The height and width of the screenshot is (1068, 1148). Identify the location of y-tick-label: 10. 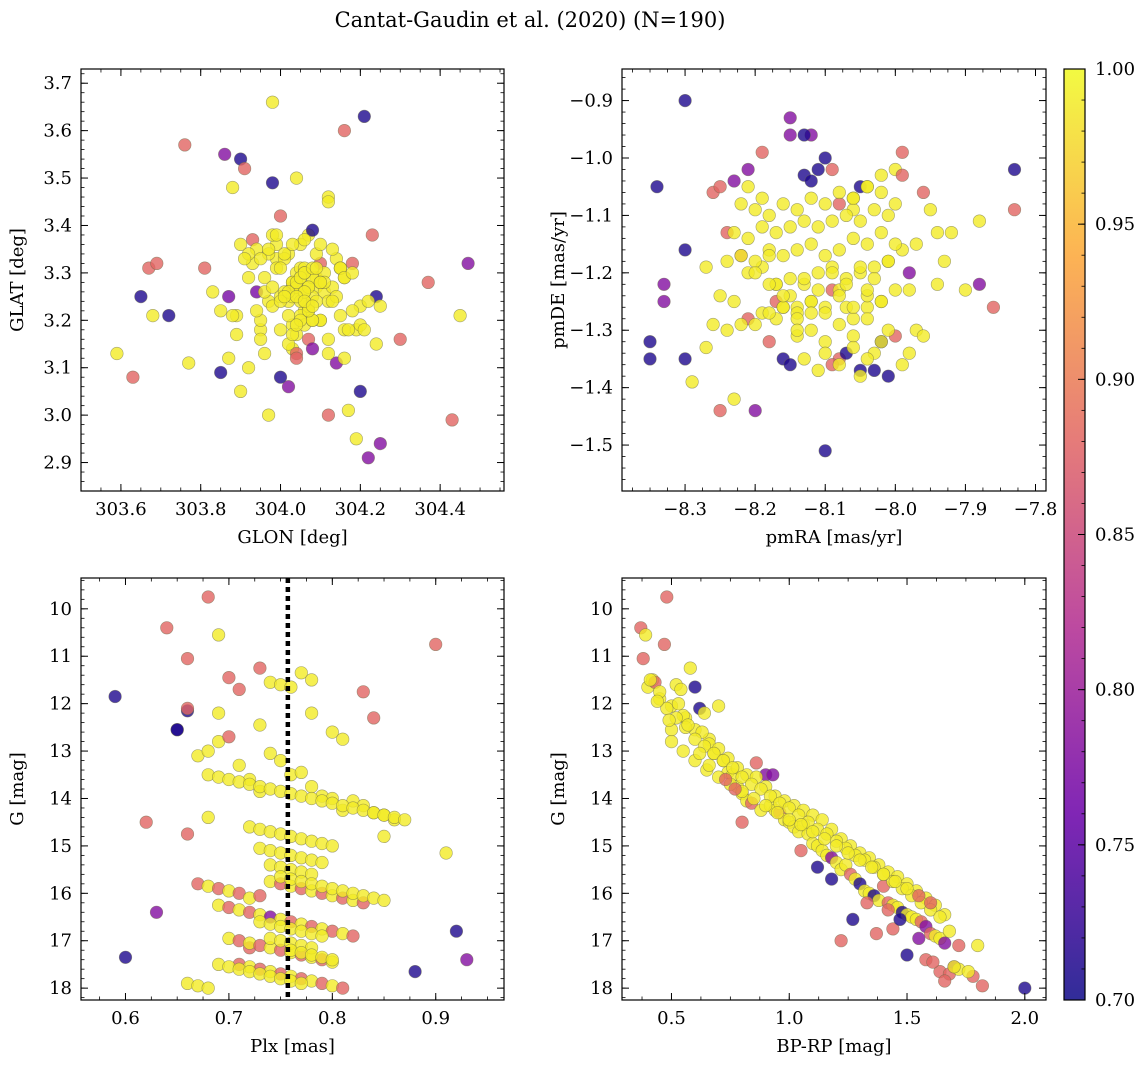
(60, 609).